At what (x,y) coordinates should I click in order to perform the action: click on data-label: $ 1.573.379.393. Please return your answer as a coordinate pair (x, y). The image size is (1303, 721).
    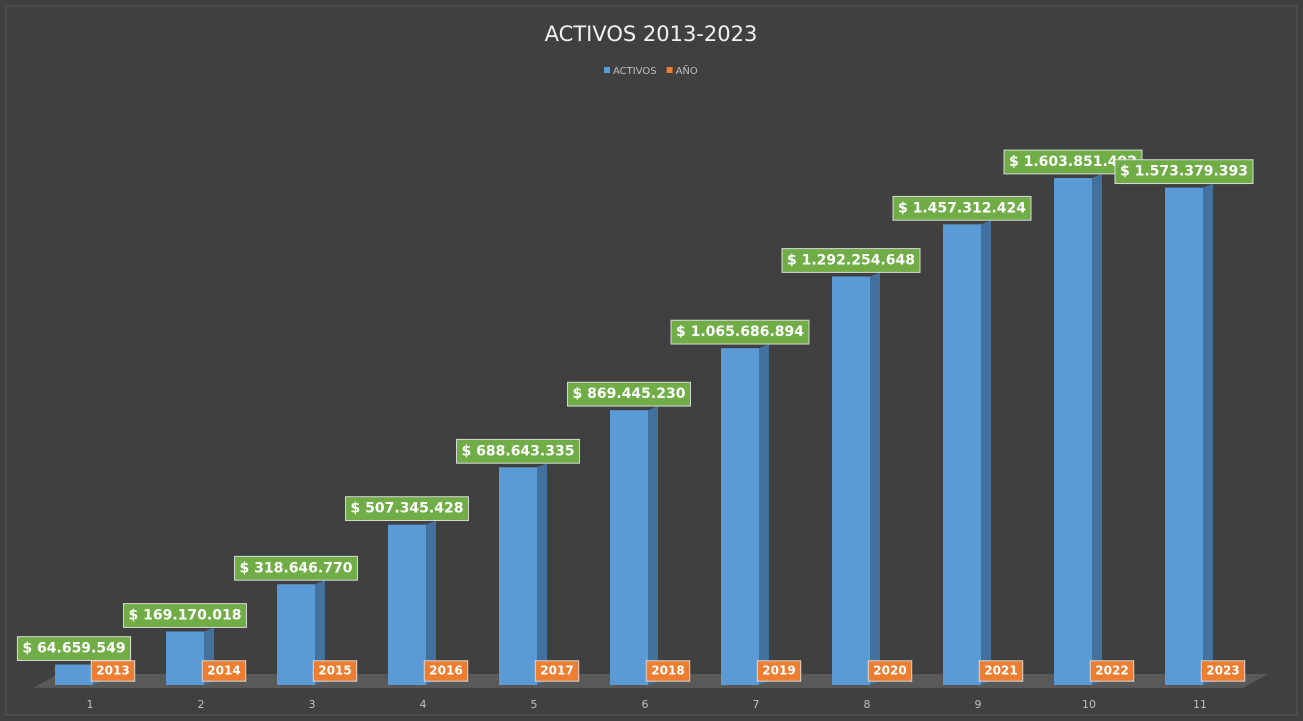
    Looking at the image, I should click on (1184, 172).